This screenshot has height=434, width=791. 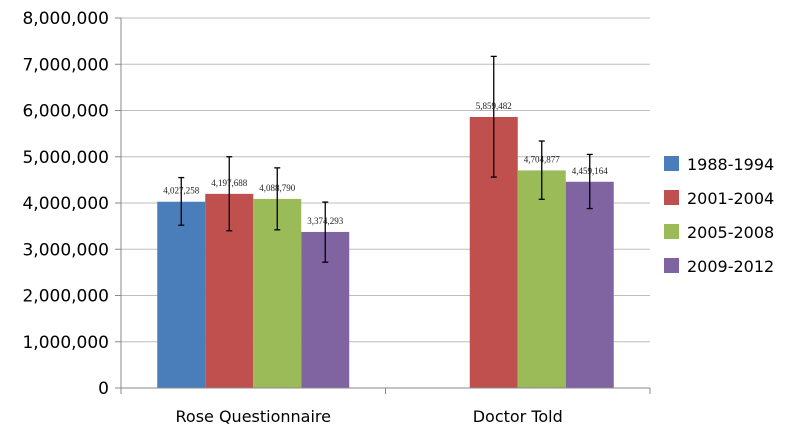 What do you see at coordinates (730, 198) in the screenshot?
I see `legend-label: 2001-2004` at bounding box center [730, 198].